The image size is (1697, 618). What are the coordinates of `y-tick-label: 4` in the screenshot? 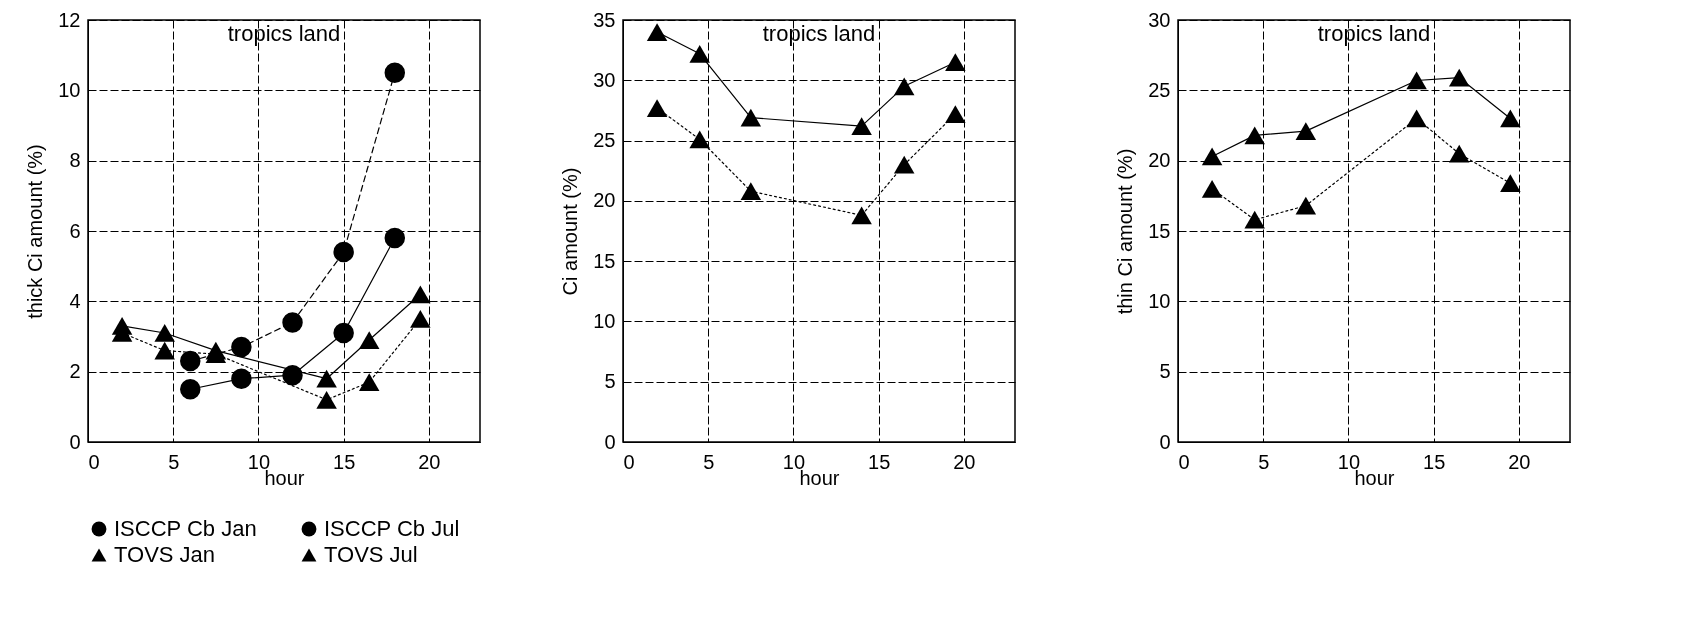 It's located at (75, 300).